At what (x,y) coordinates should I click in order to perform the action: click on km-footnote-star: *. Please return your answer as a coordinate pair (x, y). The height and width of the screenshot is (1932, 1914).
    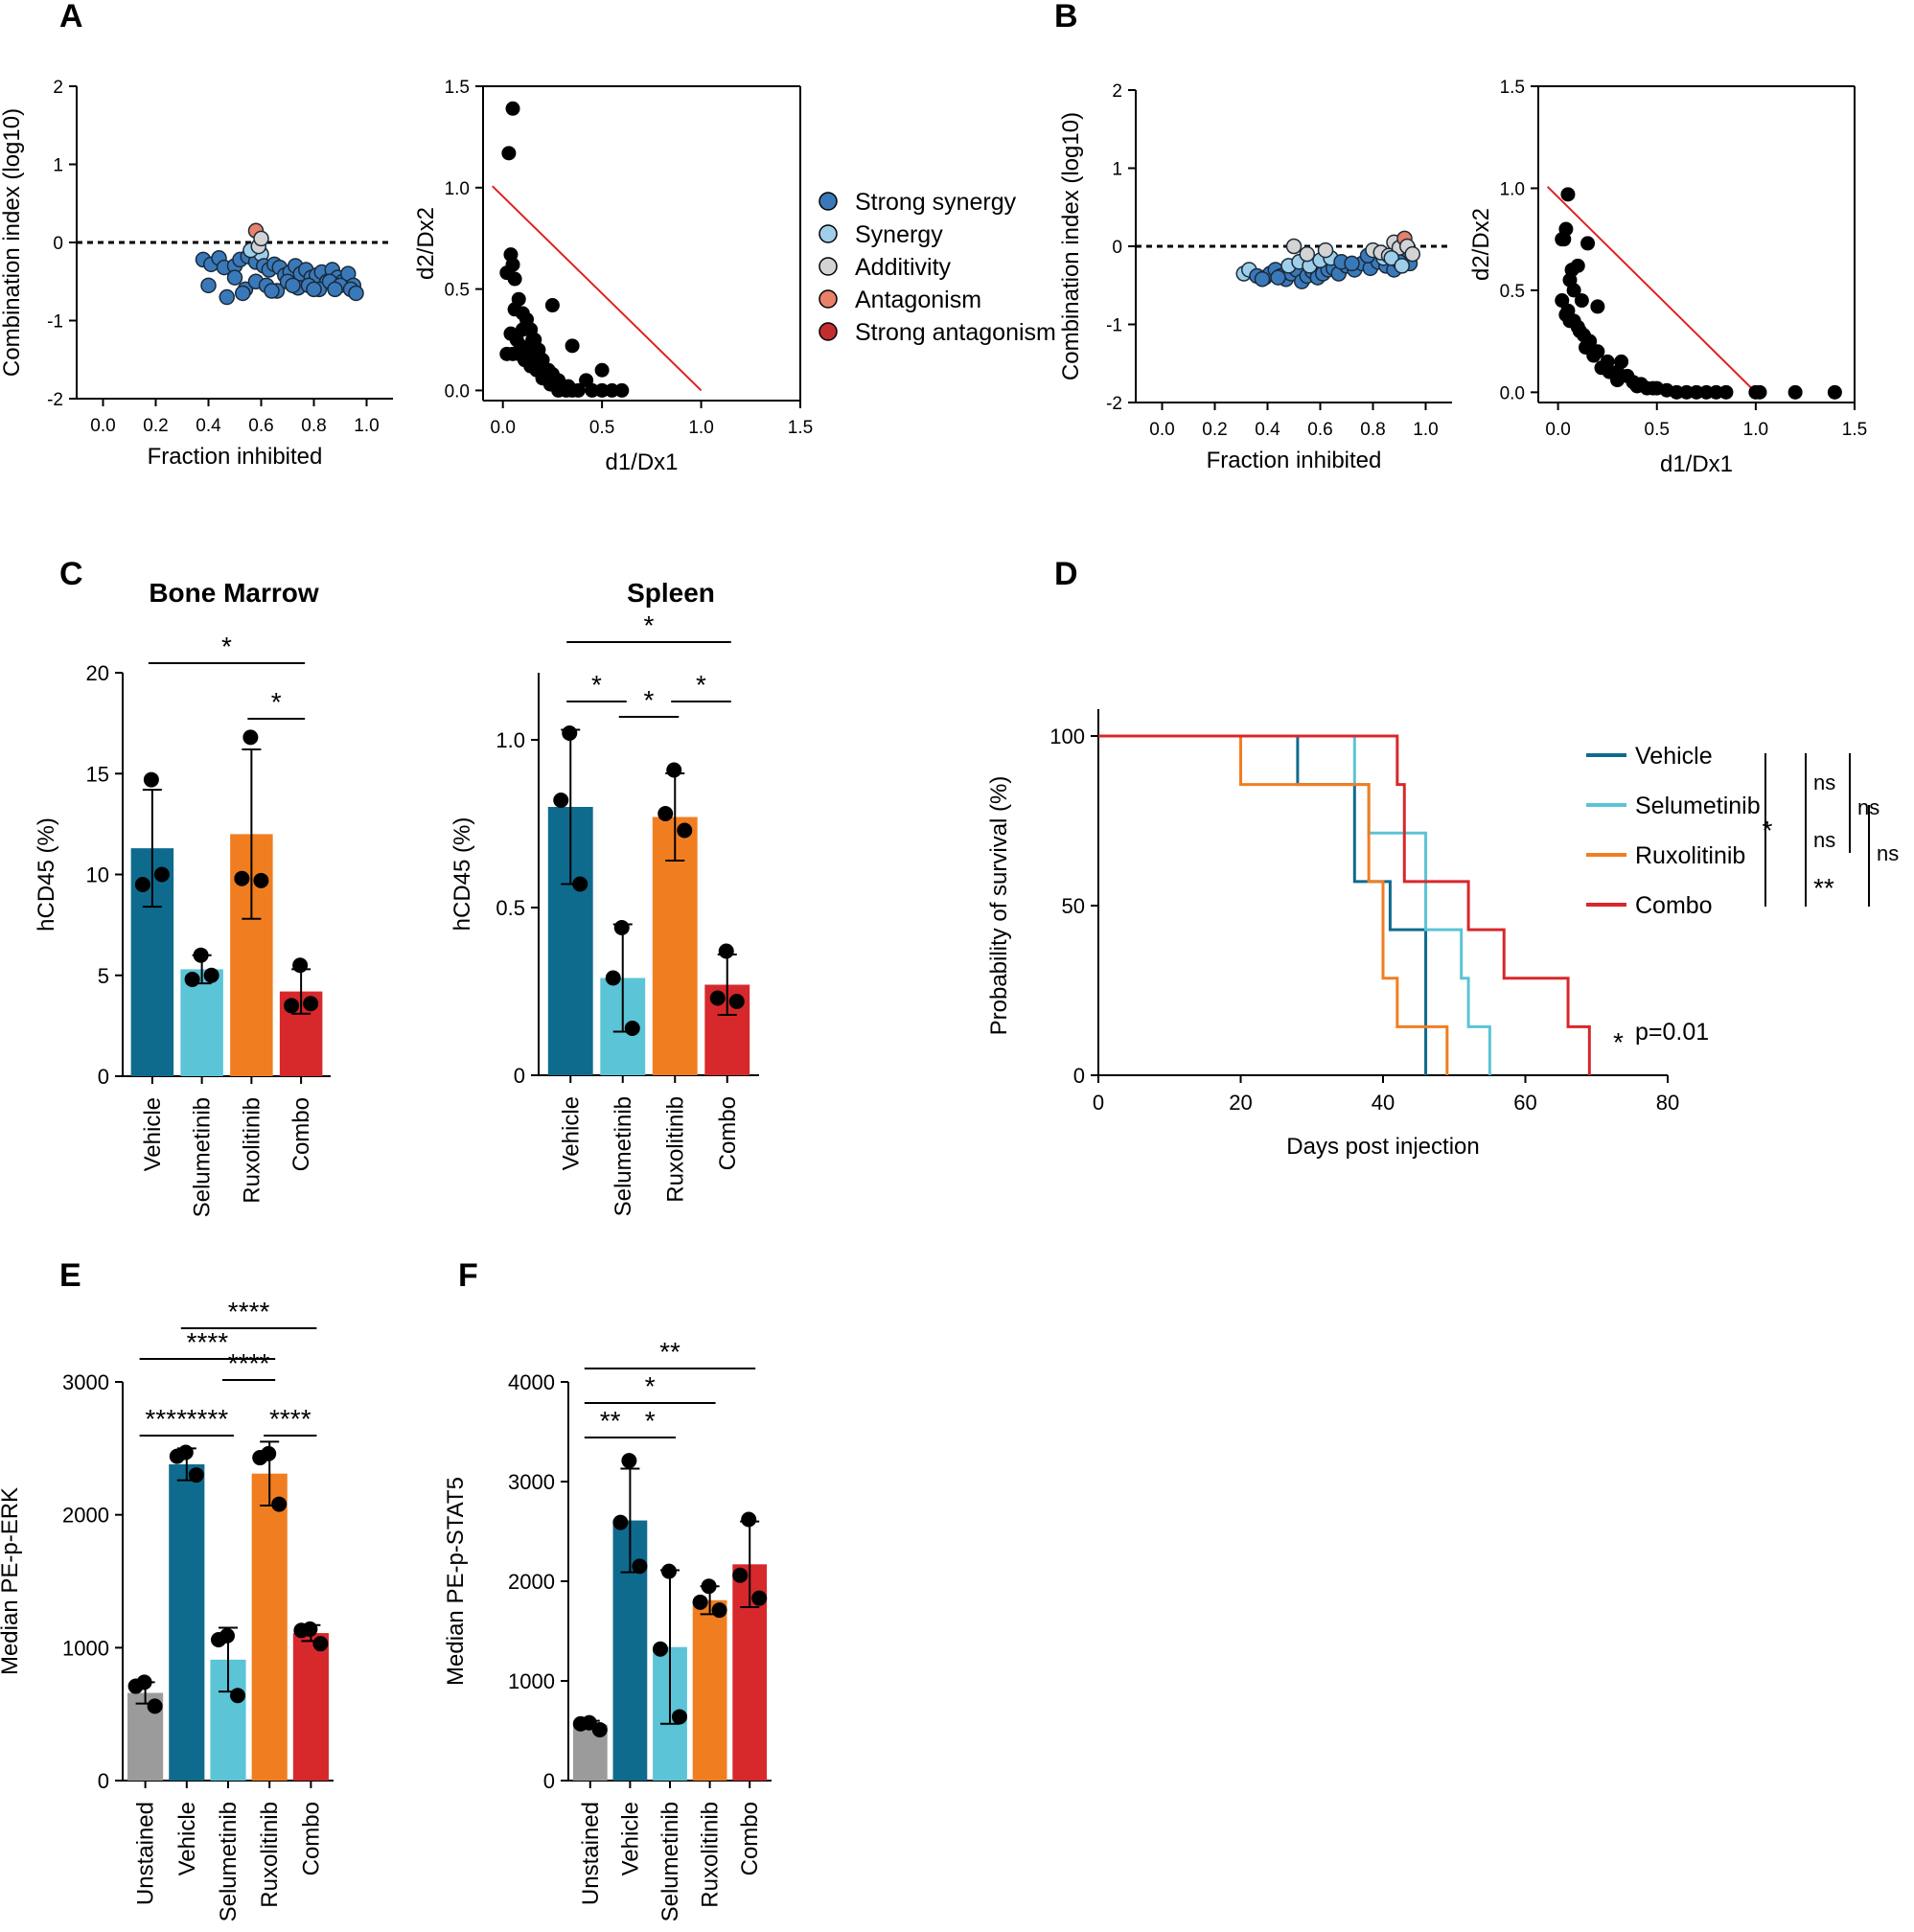
    Looking at the image, I should click on (1618, 1042).